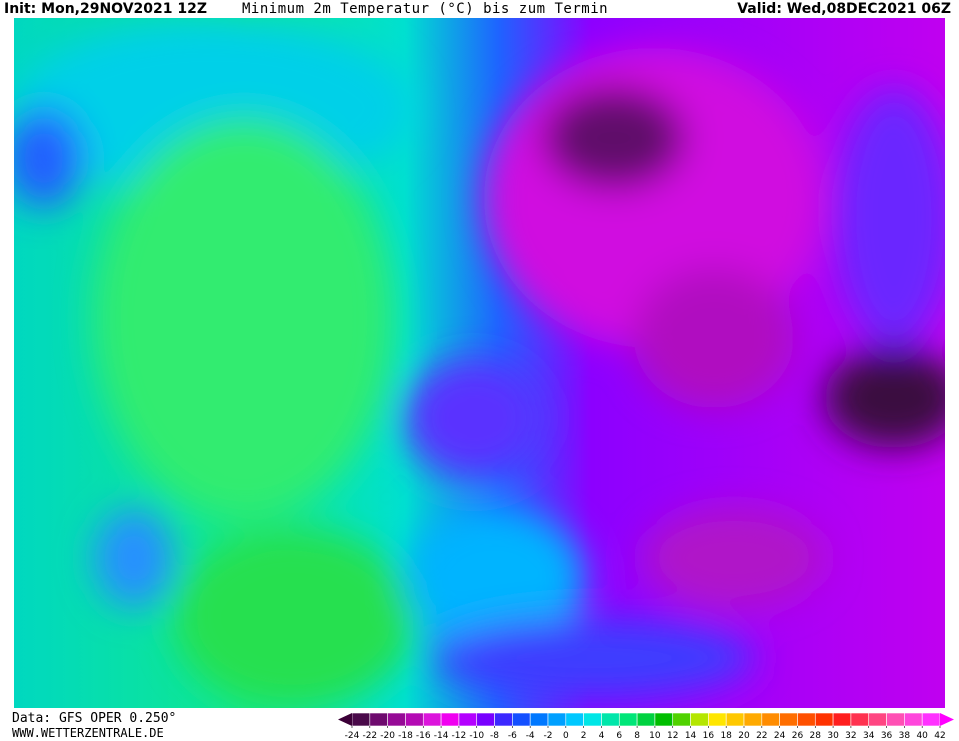 Image resolution: width=959 pixels, height=741 pixels. Describe the element at coordinates (106, 9) in the screenshot. I see `init-time: Init: Mon,29NOV2021 12Z` at that location.